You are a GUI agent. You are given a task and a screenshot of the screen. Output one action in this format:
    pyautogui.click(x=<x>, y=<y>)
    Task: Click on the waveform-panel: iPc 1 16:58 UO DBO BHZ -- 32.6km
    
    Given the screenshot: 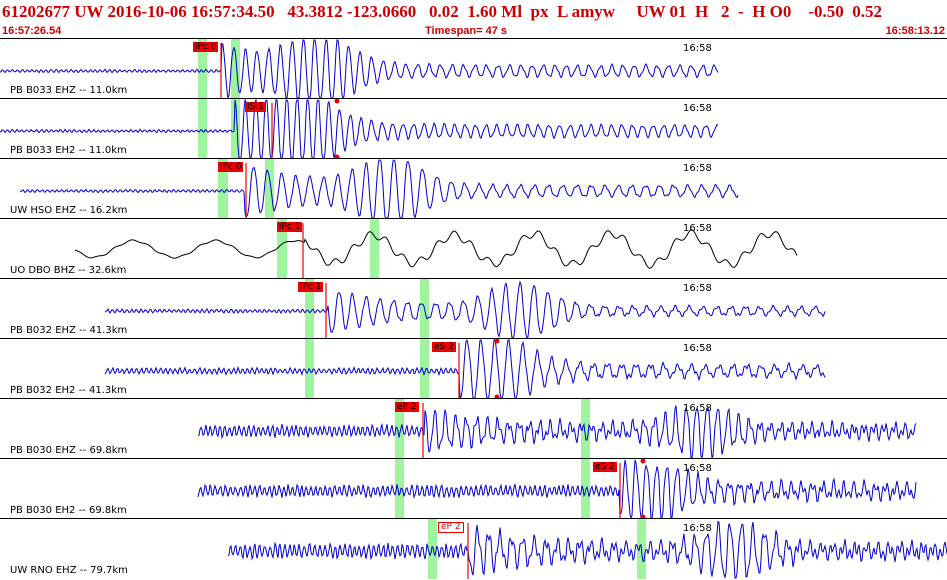 What is the action you would take?
    pyautogui.click(x=473, y=248)
    